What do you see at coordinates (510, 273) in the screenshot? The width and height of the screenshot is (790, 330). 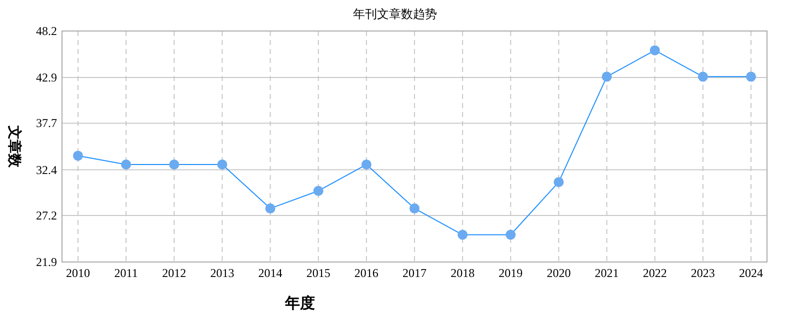 I see `x-tick-label: 2019` at bounding box center [510, 273].